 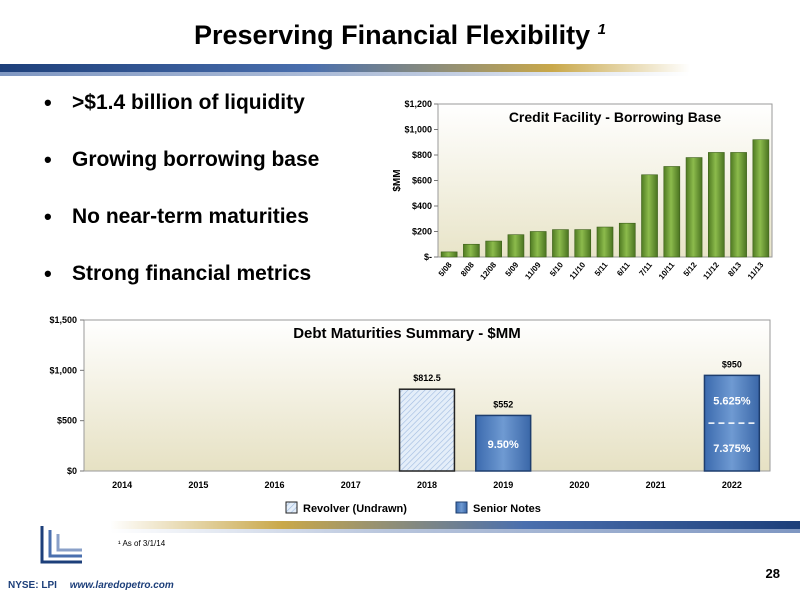 I want to click on footnote: ¹ As of 3/1/14, so click(x=142, y=543).